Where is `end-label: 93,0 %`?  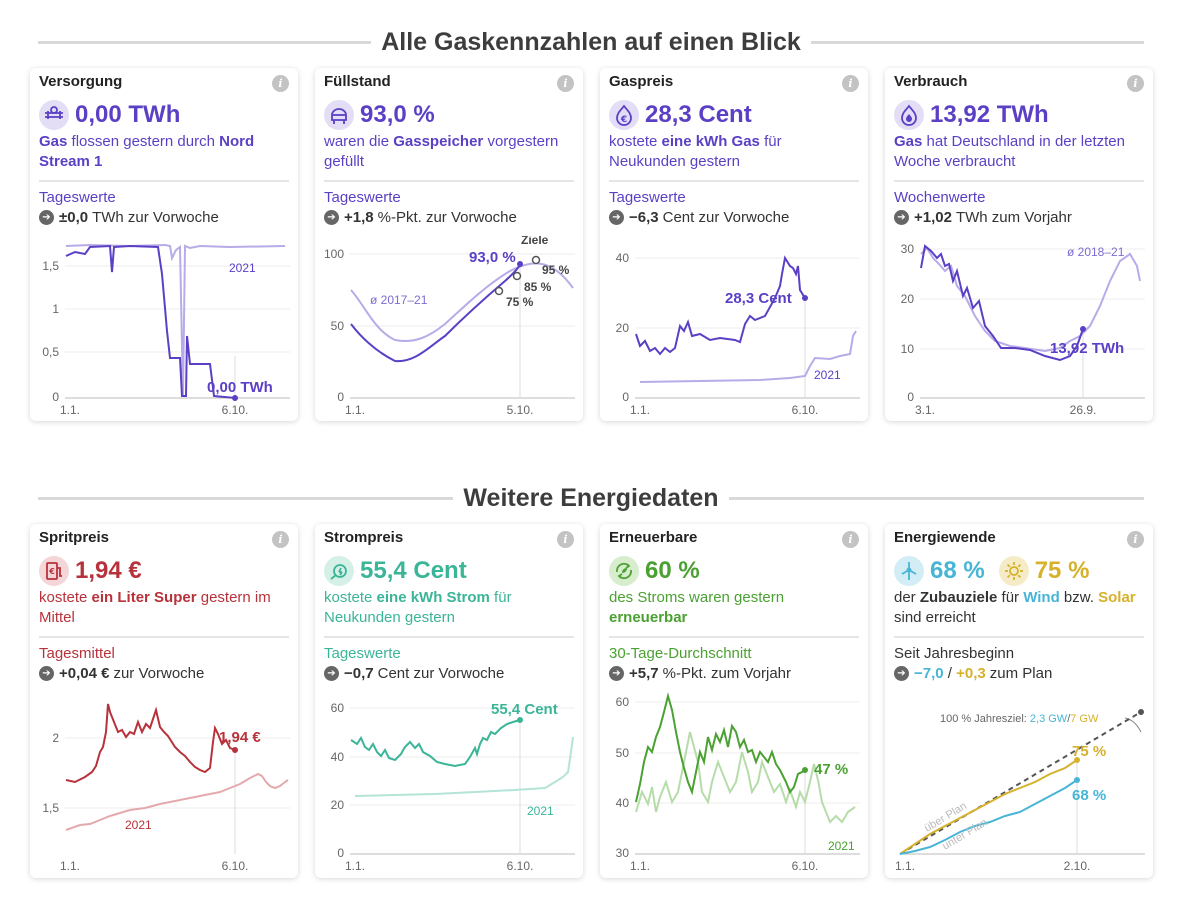 end-label: 93,0 % is located at coordinates (492, 257).